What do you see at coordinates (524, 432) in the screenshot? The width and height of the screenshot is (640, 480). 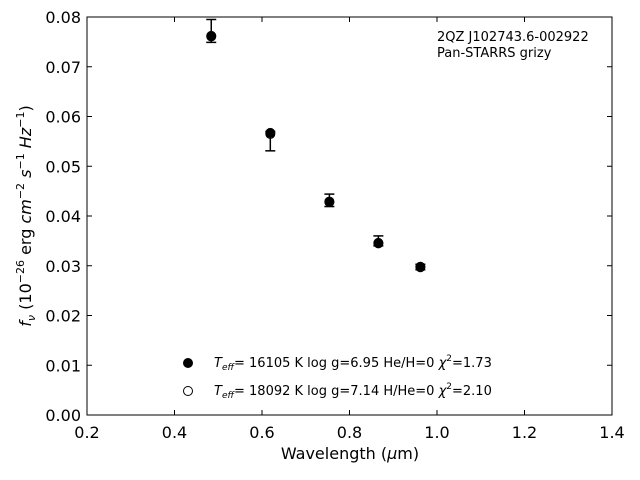 I see `x-tick-label: 1.2` at bounding box center [524, 432].